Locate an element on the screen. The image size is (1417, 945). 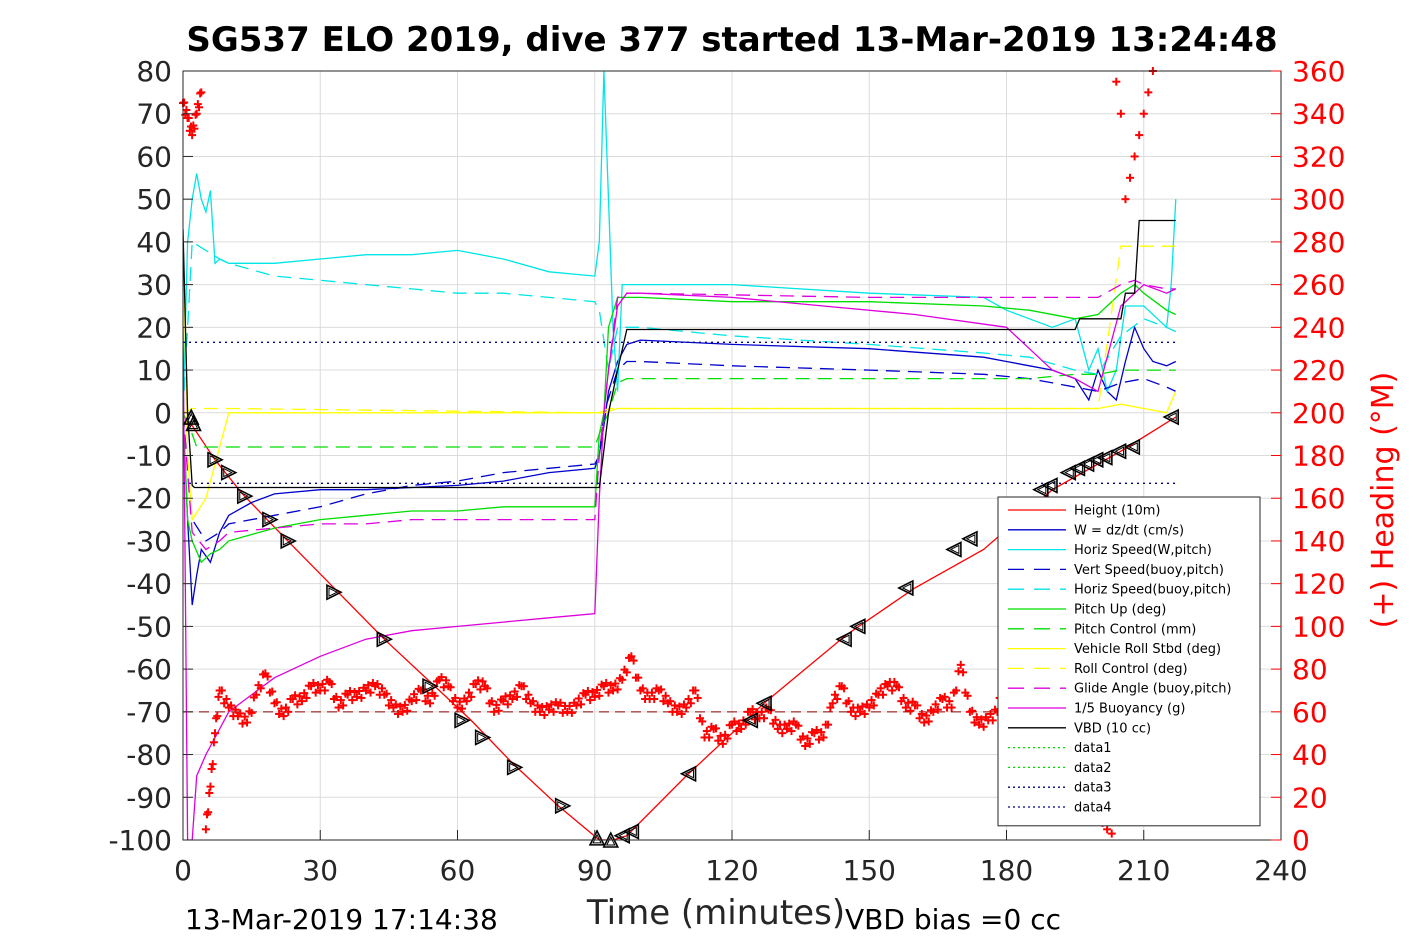
y-right-tick-label: 300 is located at coordinates (1318, 199).